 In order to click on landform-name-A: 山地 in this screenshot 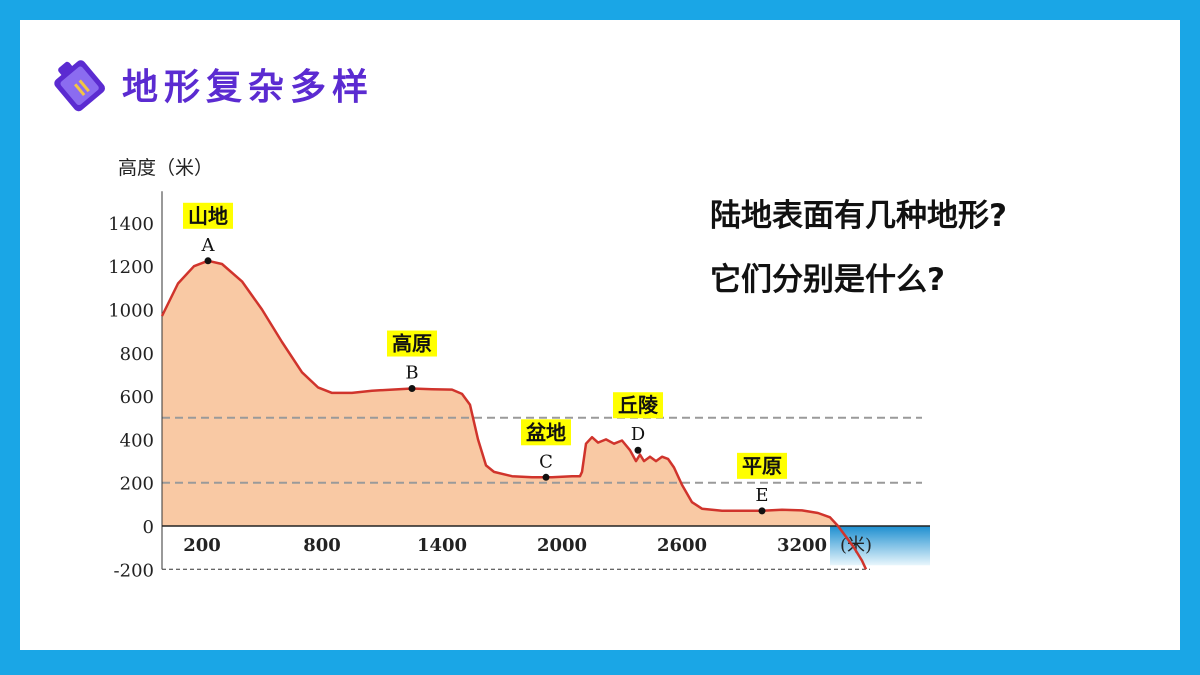, I will do `click(208, 216)`.